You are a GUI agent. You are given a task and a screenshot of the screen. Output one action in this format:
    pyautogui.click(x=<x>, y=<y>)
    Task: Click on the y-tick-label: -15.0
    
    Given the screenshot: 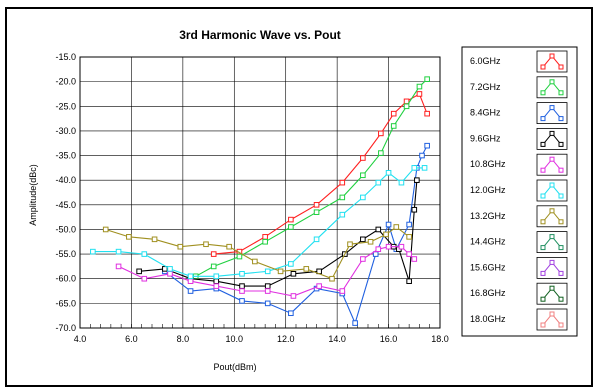 What is the action you would take?
    pyautogui.click(x=65, y=57)
    